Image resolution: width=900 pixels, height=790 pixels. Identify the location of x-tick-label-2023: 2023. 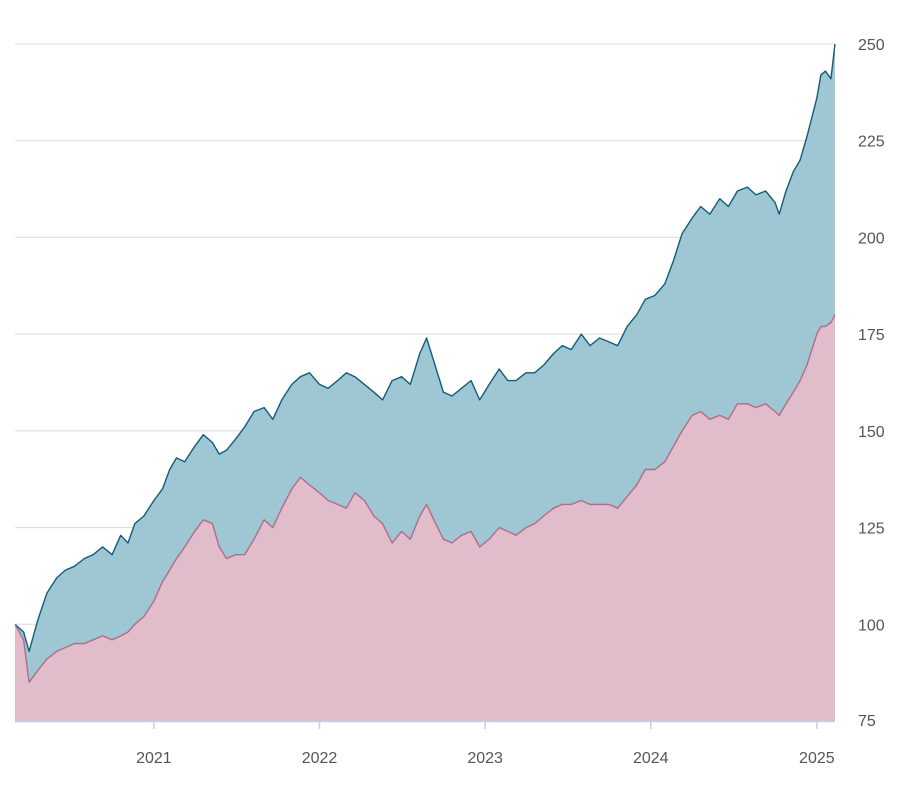
(485, 758).